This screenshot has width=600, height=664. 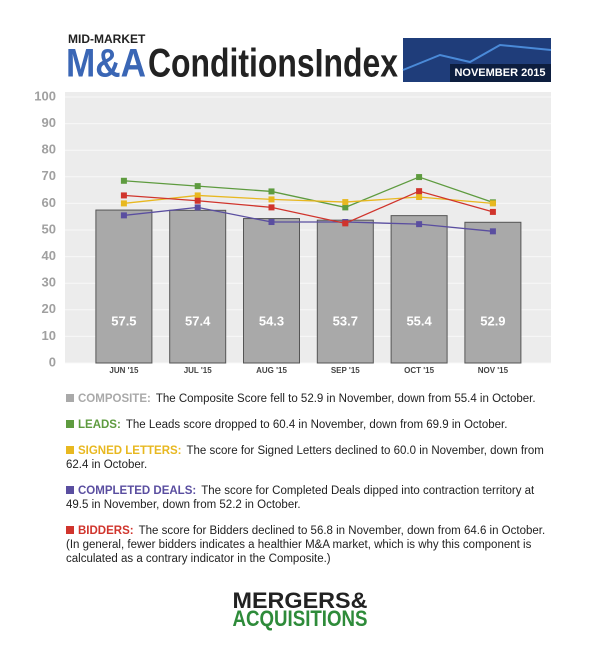 What do you see at coordinates (198, 320) in the screenshot?
I see `value-label: 57.4` at bounding box center [198, 320].